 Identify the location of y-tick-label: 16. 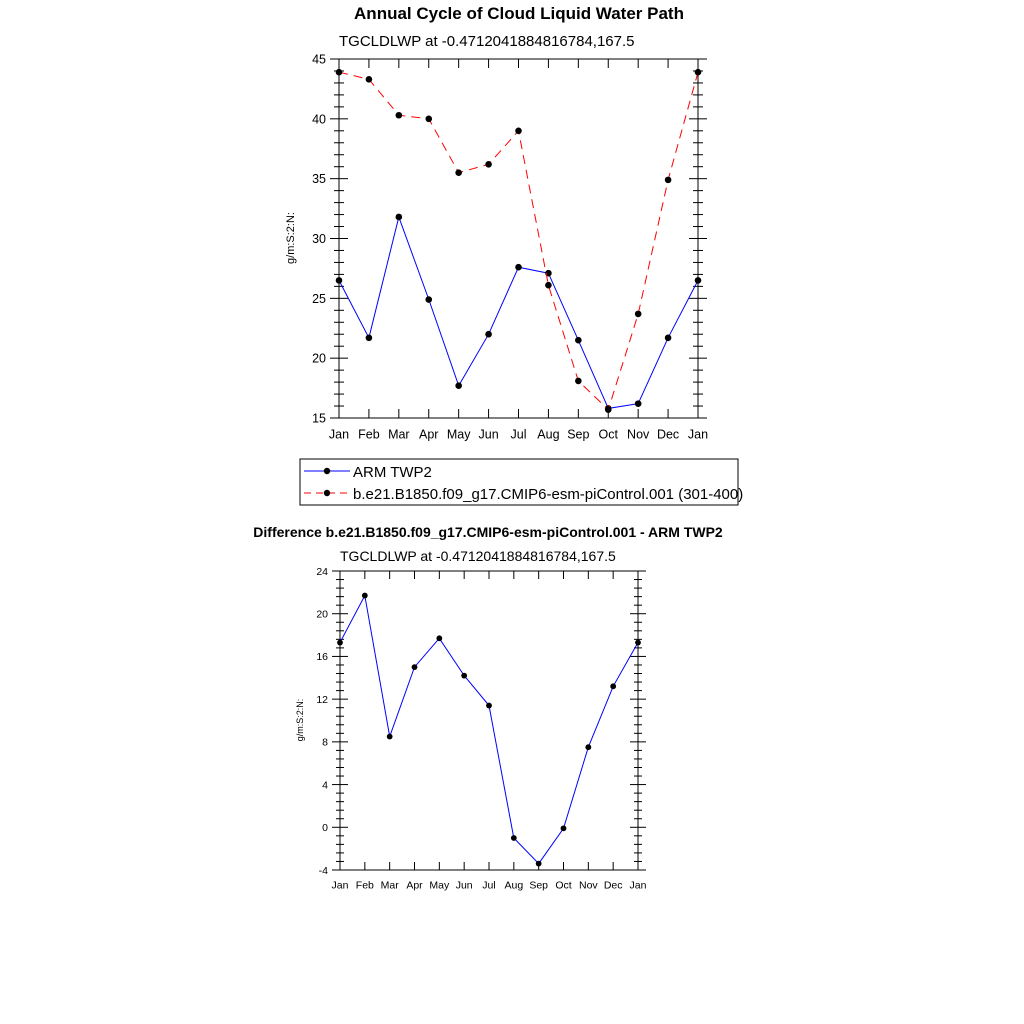
(322, 657).